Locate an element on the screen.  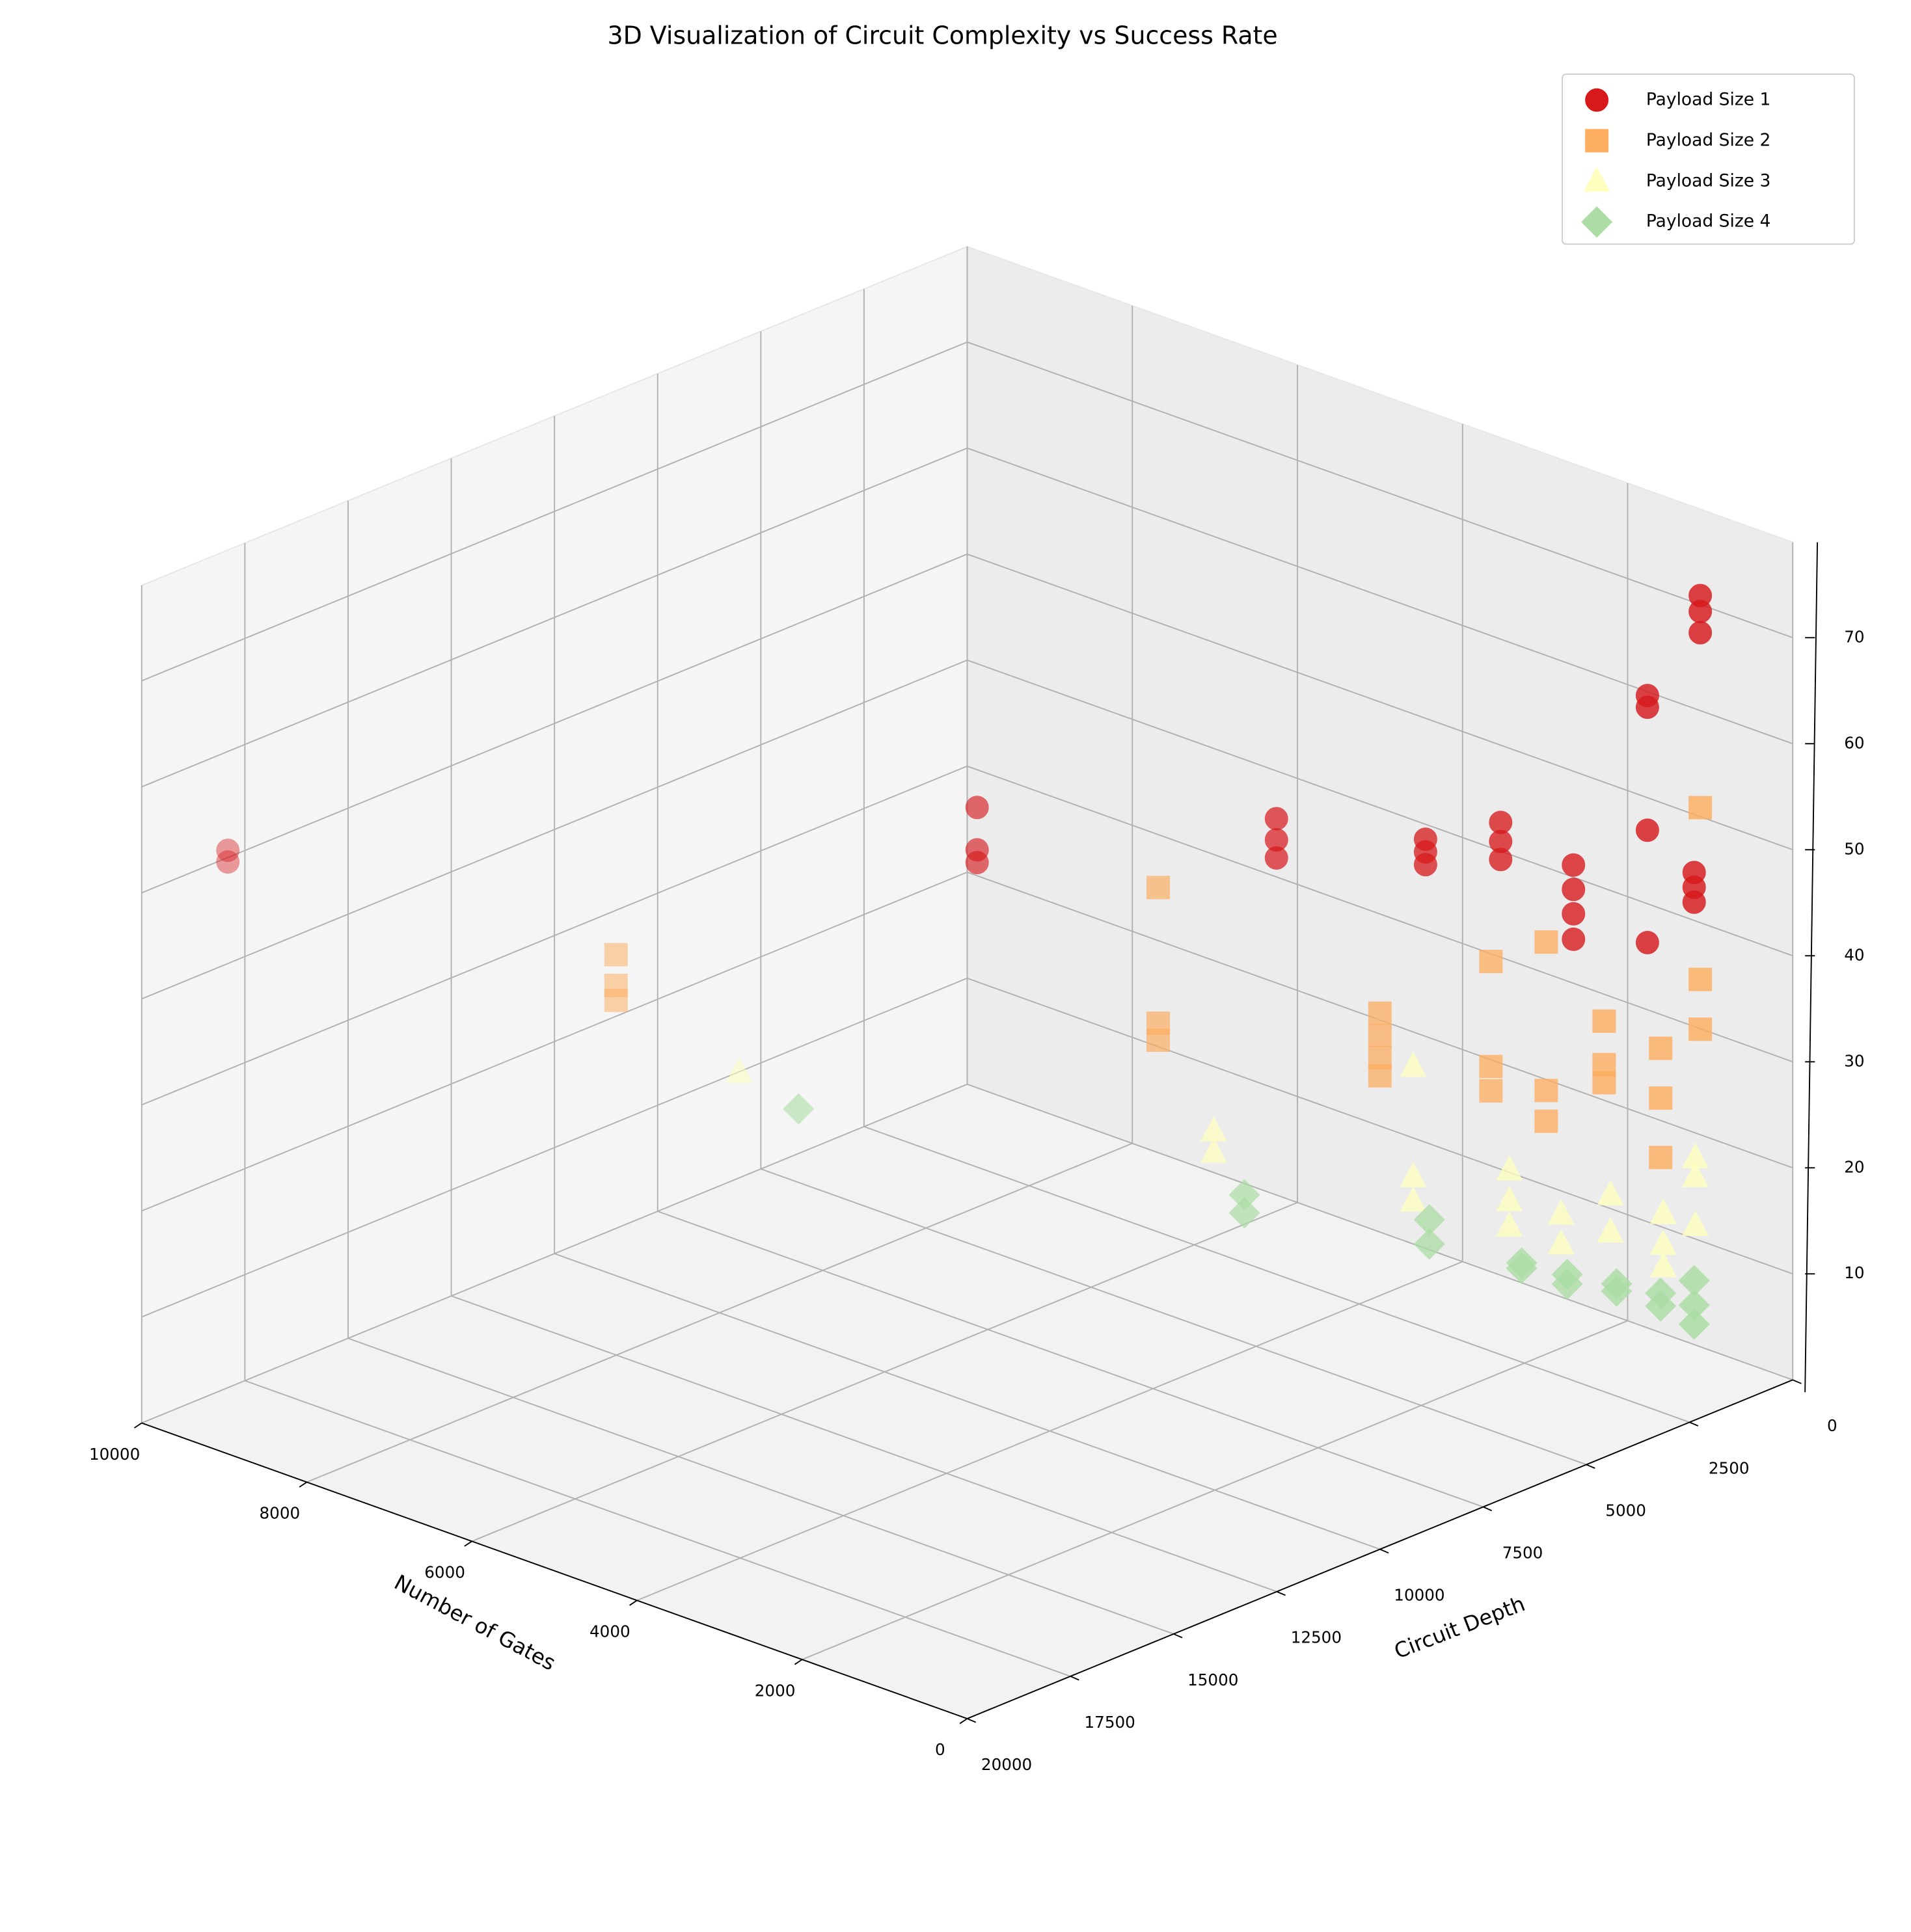
x-tick-label: 2000 is located at coordinates (775, 1690).